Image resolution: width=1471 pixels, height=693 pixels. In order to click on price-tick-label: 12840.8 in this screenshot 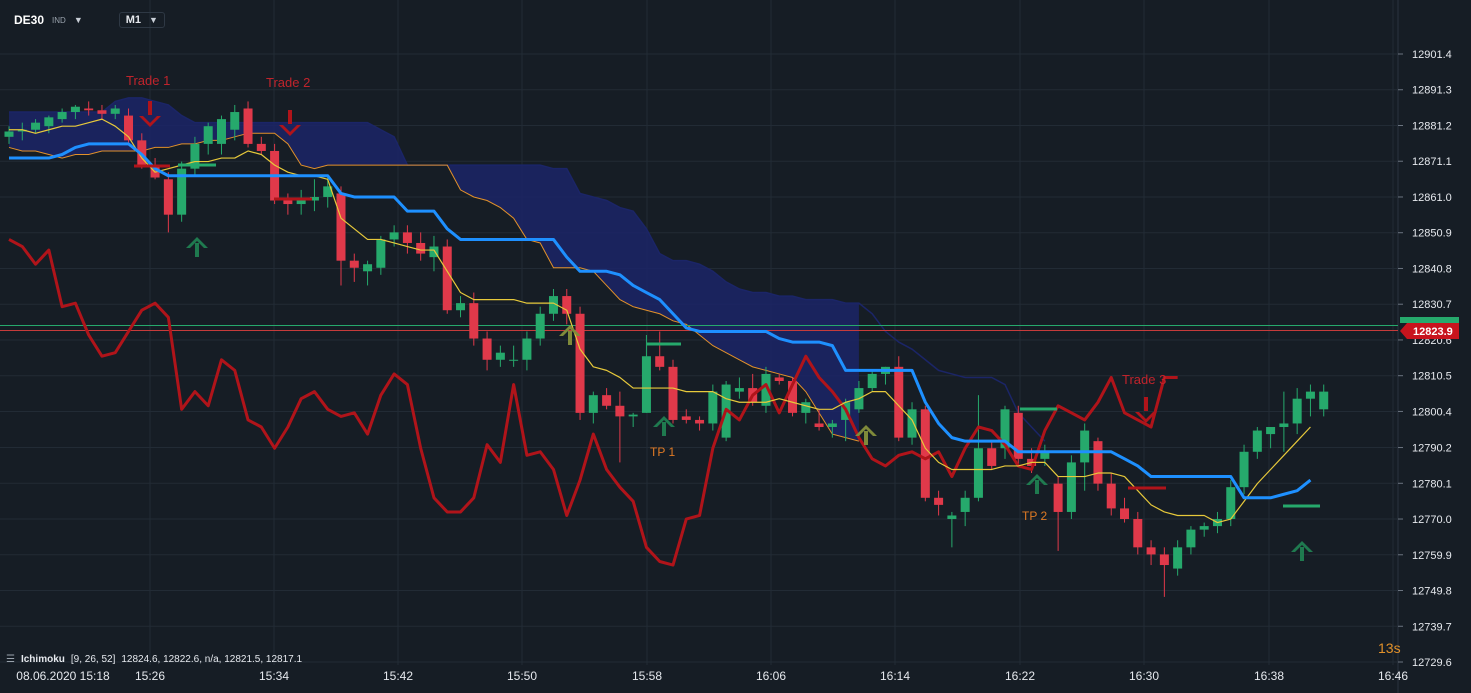, I will do `click(1432, 269)`.